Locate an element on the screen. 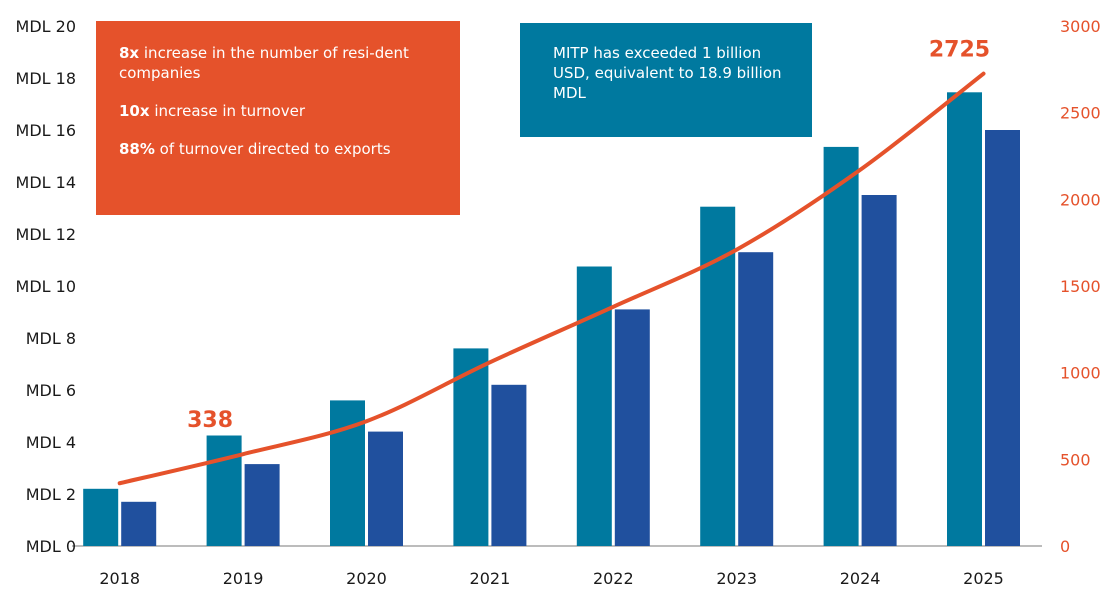  y-right-tick-label: 3000 is located at coordinates (1080, 26).